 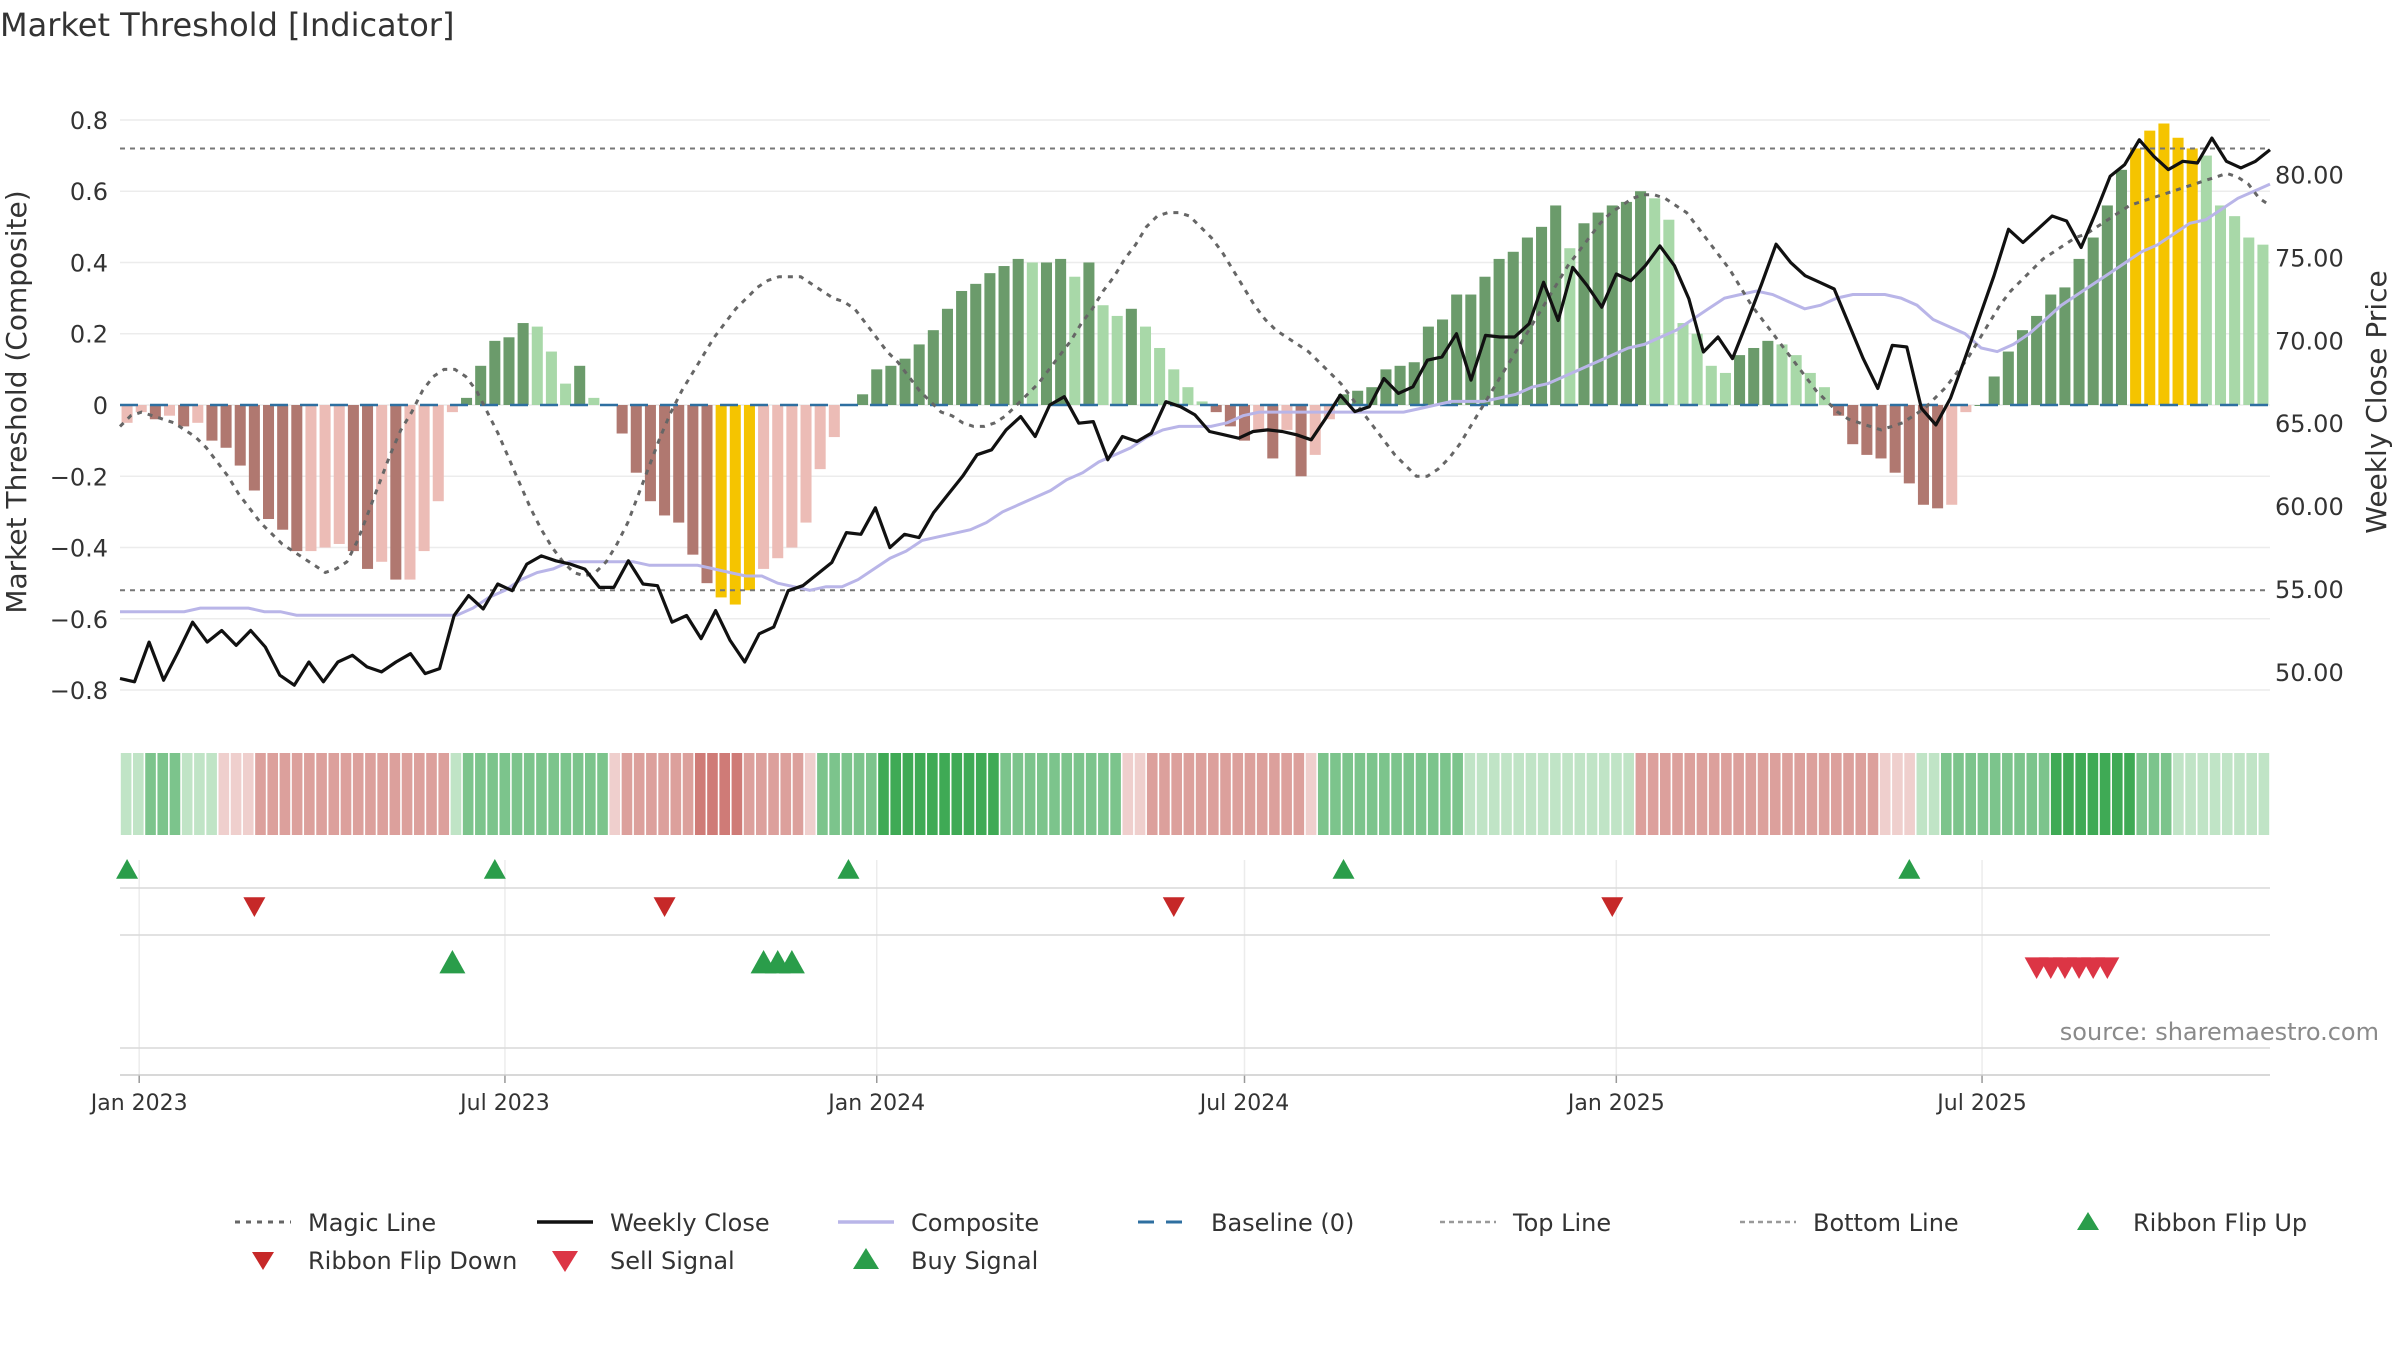 I want to click on y-tick-label: −0.2, so click(x=79, y=477).